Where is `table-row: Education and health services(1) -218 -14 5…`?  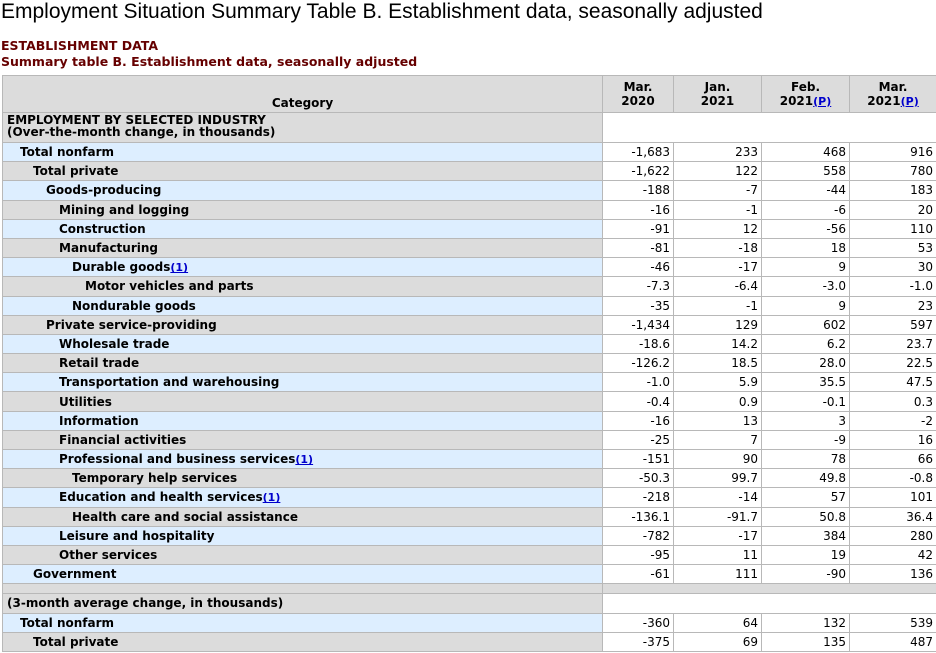
table-row: Education and health services(1) -218 -14 5… is located at coordinates (469, 497).